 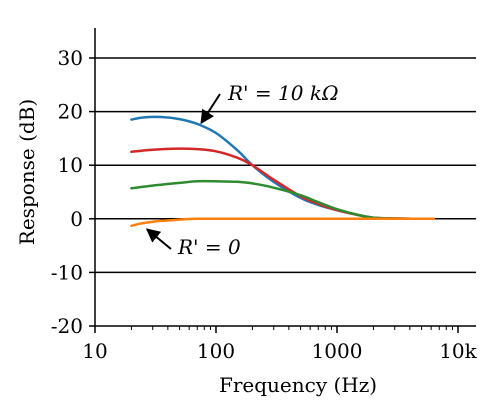 I want to click on x-tick-label: 100, so click(x=216, y=351).